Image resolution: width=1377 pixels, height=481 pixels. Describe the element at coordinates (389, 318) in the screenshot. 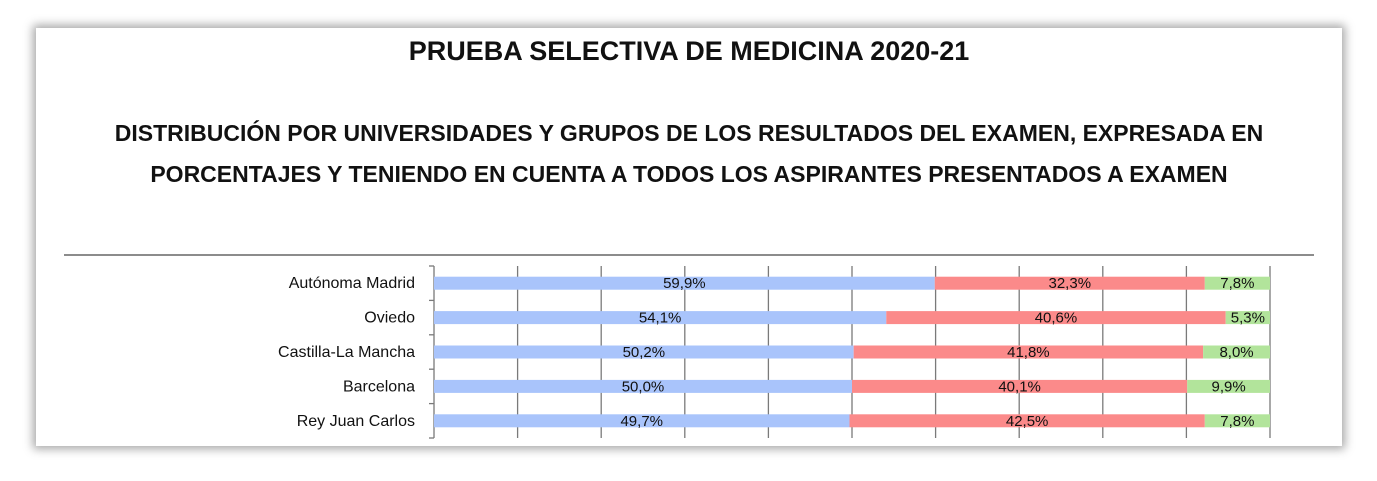

I see `category-label: Oviedo` at that location.